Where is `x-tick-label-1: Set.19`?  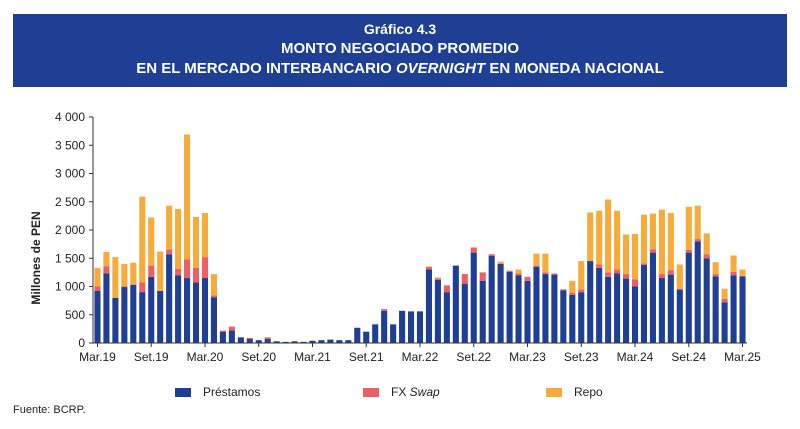
x-tick-label-1: Set.19 is located at coordinates (151, 357).